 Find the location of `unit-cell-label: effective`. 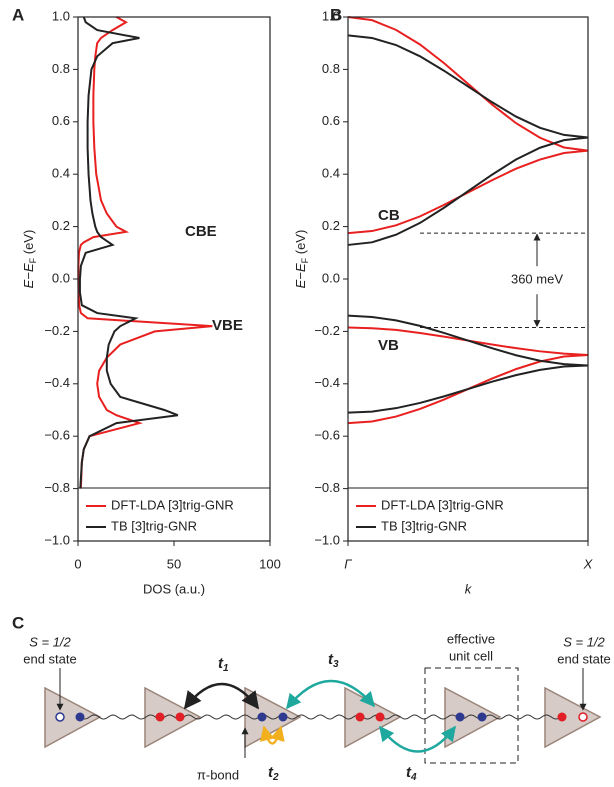

unit-cell-label: effective is located at coordinates (471, 638).